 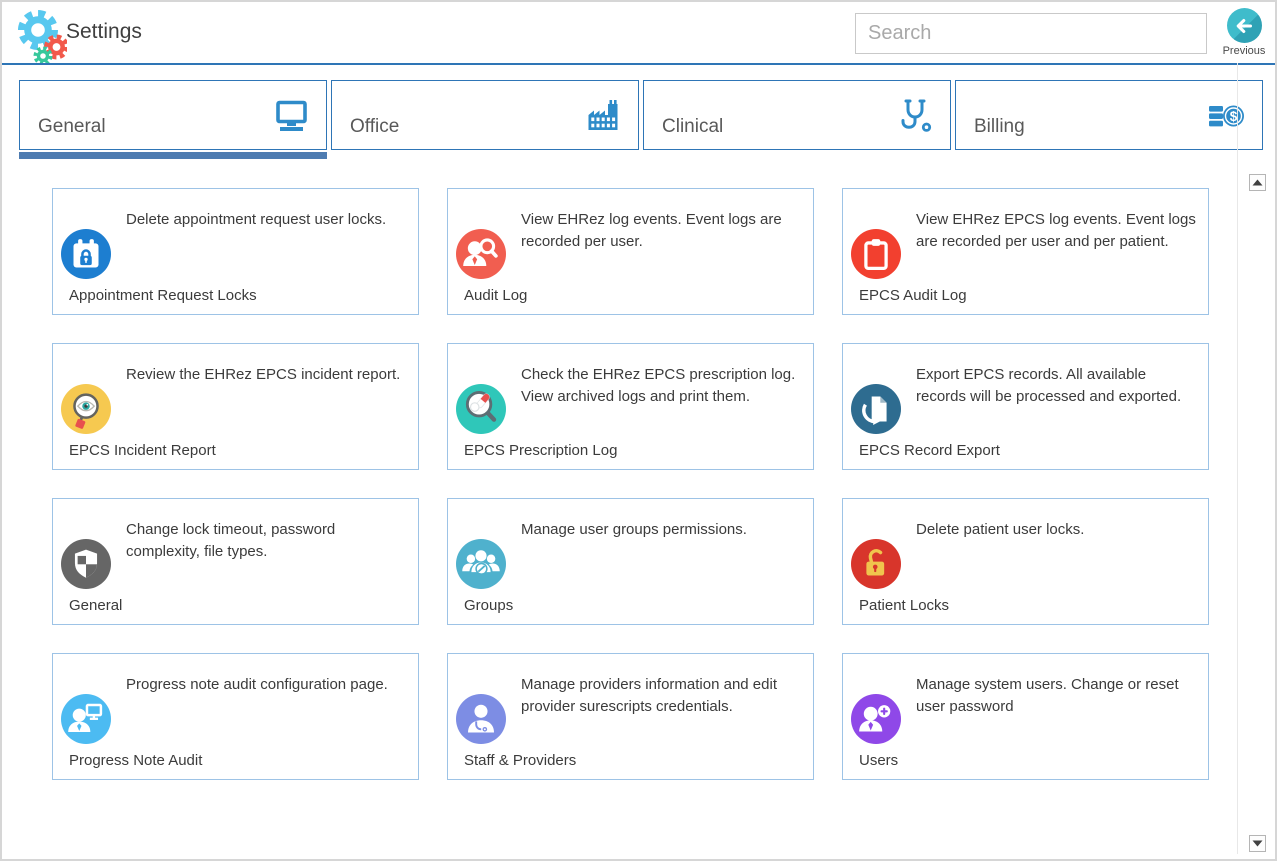 I want to click on card-patient-locks: Delete patient user locks. Patient Locks, so click(x=1025, y=561).